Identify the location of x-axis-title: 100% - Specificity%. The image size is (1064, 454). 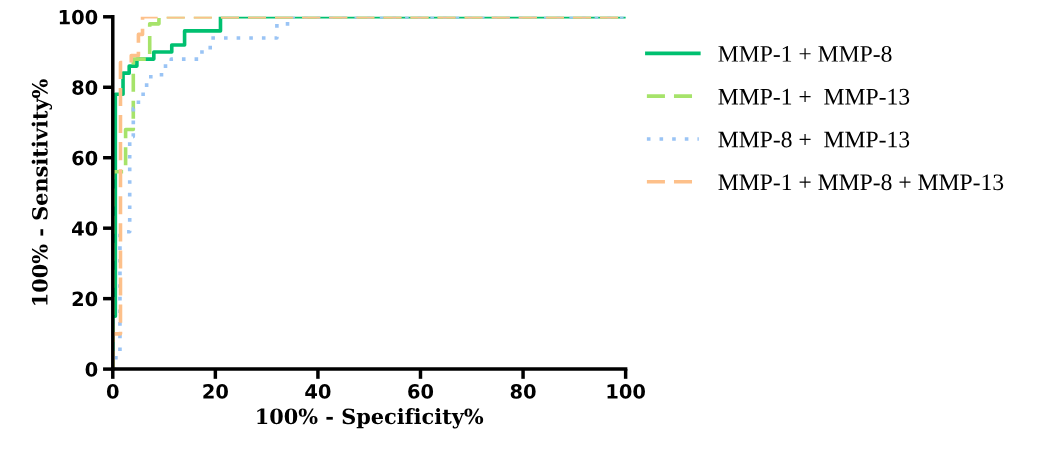
(370, 418).